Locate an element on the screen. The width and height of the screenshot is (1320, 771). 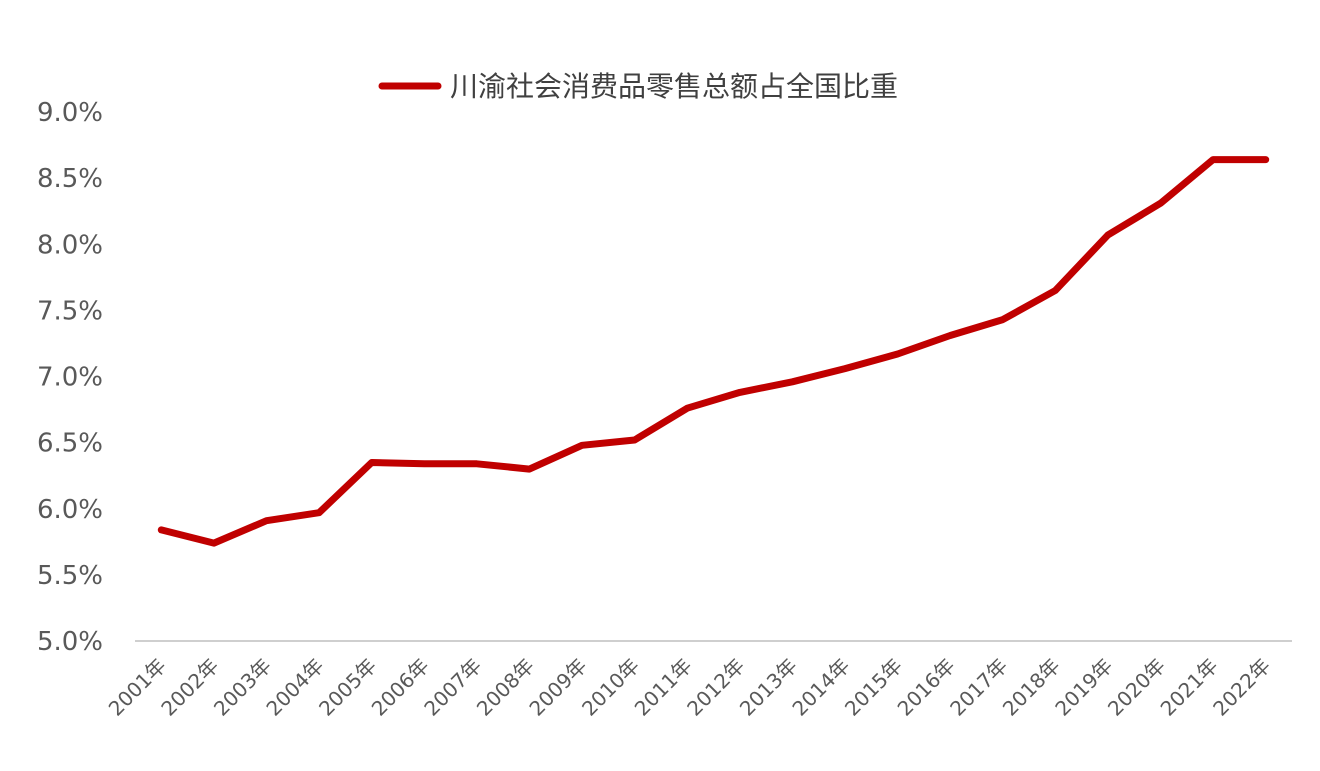
y-axis: 5.0% 5.5% 6.0% 6.5% 7.0% 7.5% 8.0% 8.5% 9.0% is located at coordinates (70, 377).